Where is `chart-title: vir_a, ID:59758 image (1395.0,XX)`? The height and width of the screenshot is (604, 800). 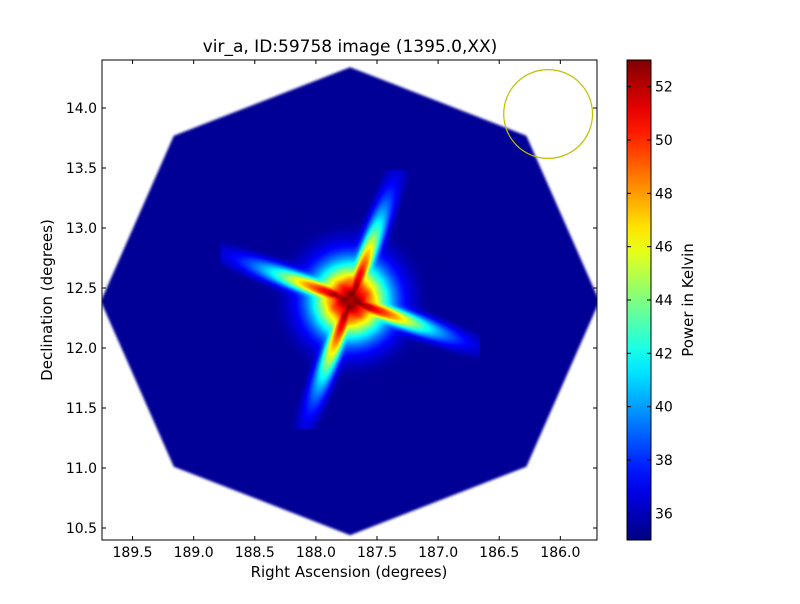
chart-title: vir_a, ID:59758 image (1395.0,XX) is located at coordinates (350, 47).